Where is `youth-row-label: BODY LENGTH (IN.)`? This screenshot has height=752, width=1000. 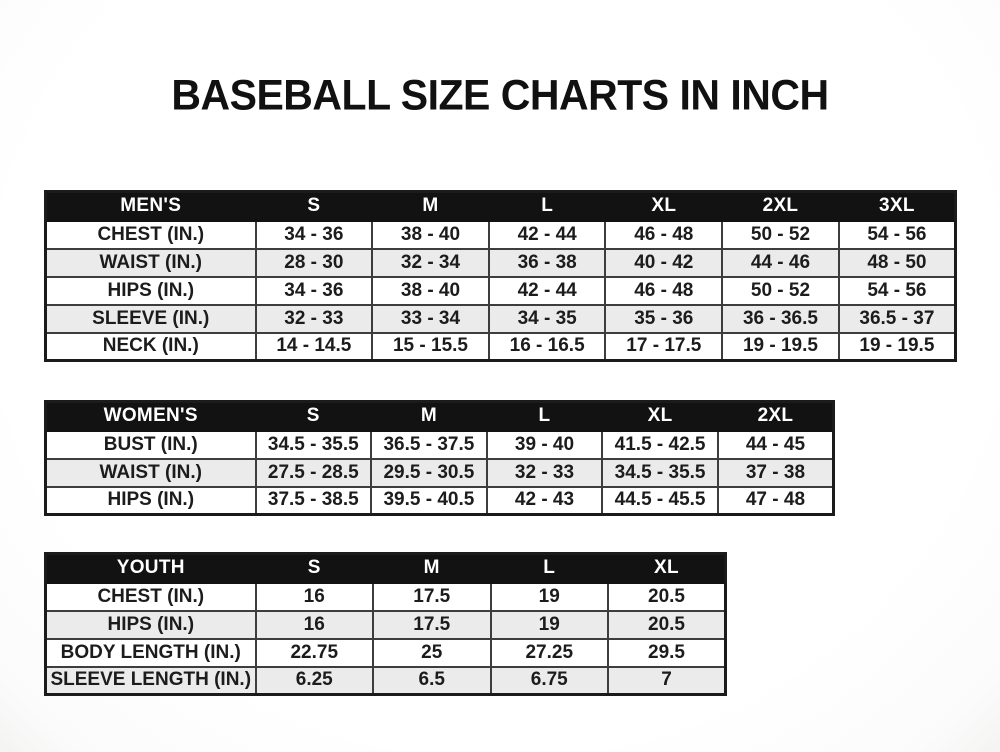 youth-row-label: BODY LENGTH (IN.) is located at coordinates (150, 652).